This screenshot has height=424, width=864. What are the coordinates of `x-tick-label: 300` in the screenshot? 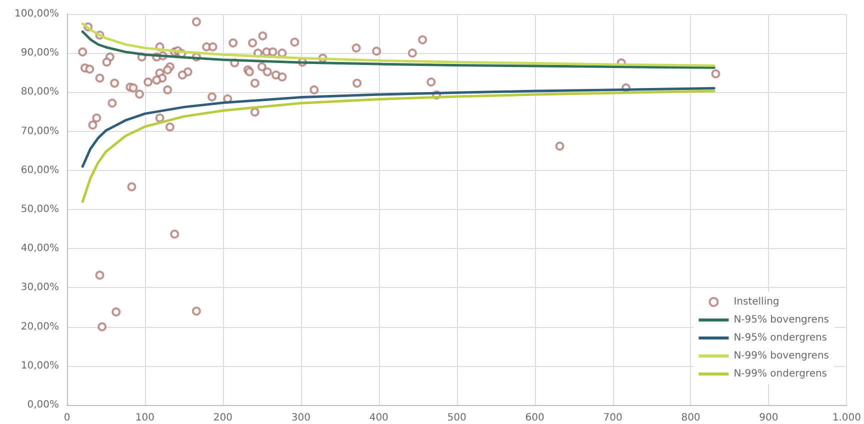 It's located at (300, 418).